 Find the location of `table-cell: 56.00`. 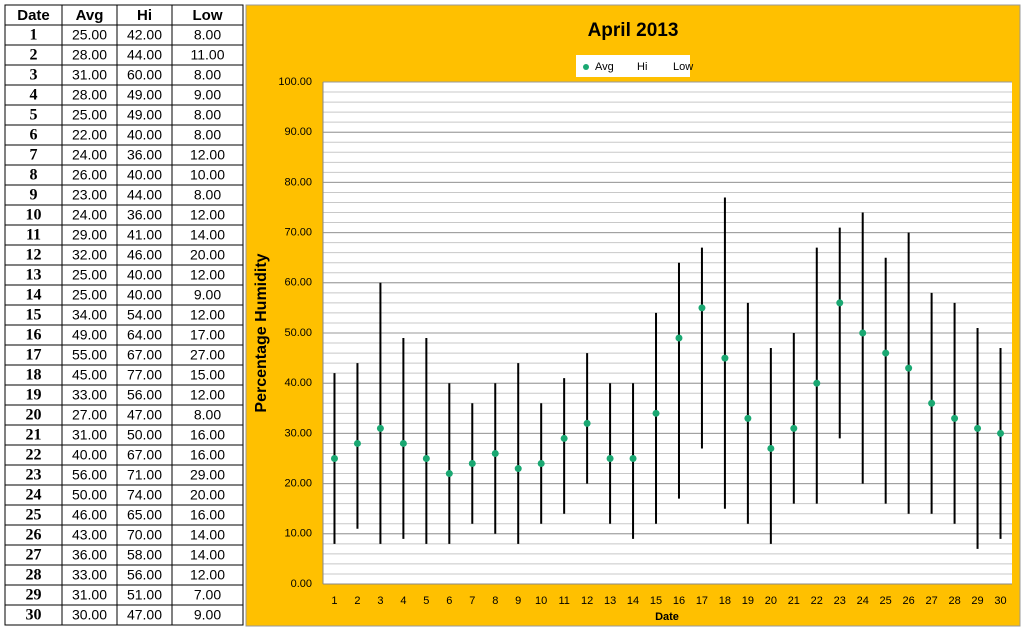

table-cell: 56.00 is located at coordinates (144, 575).